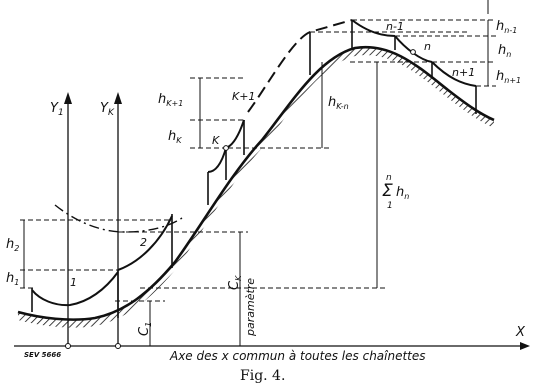 This screenshot has height=387, width=534. I want to click on chain-segment-top, so click(373, 28).